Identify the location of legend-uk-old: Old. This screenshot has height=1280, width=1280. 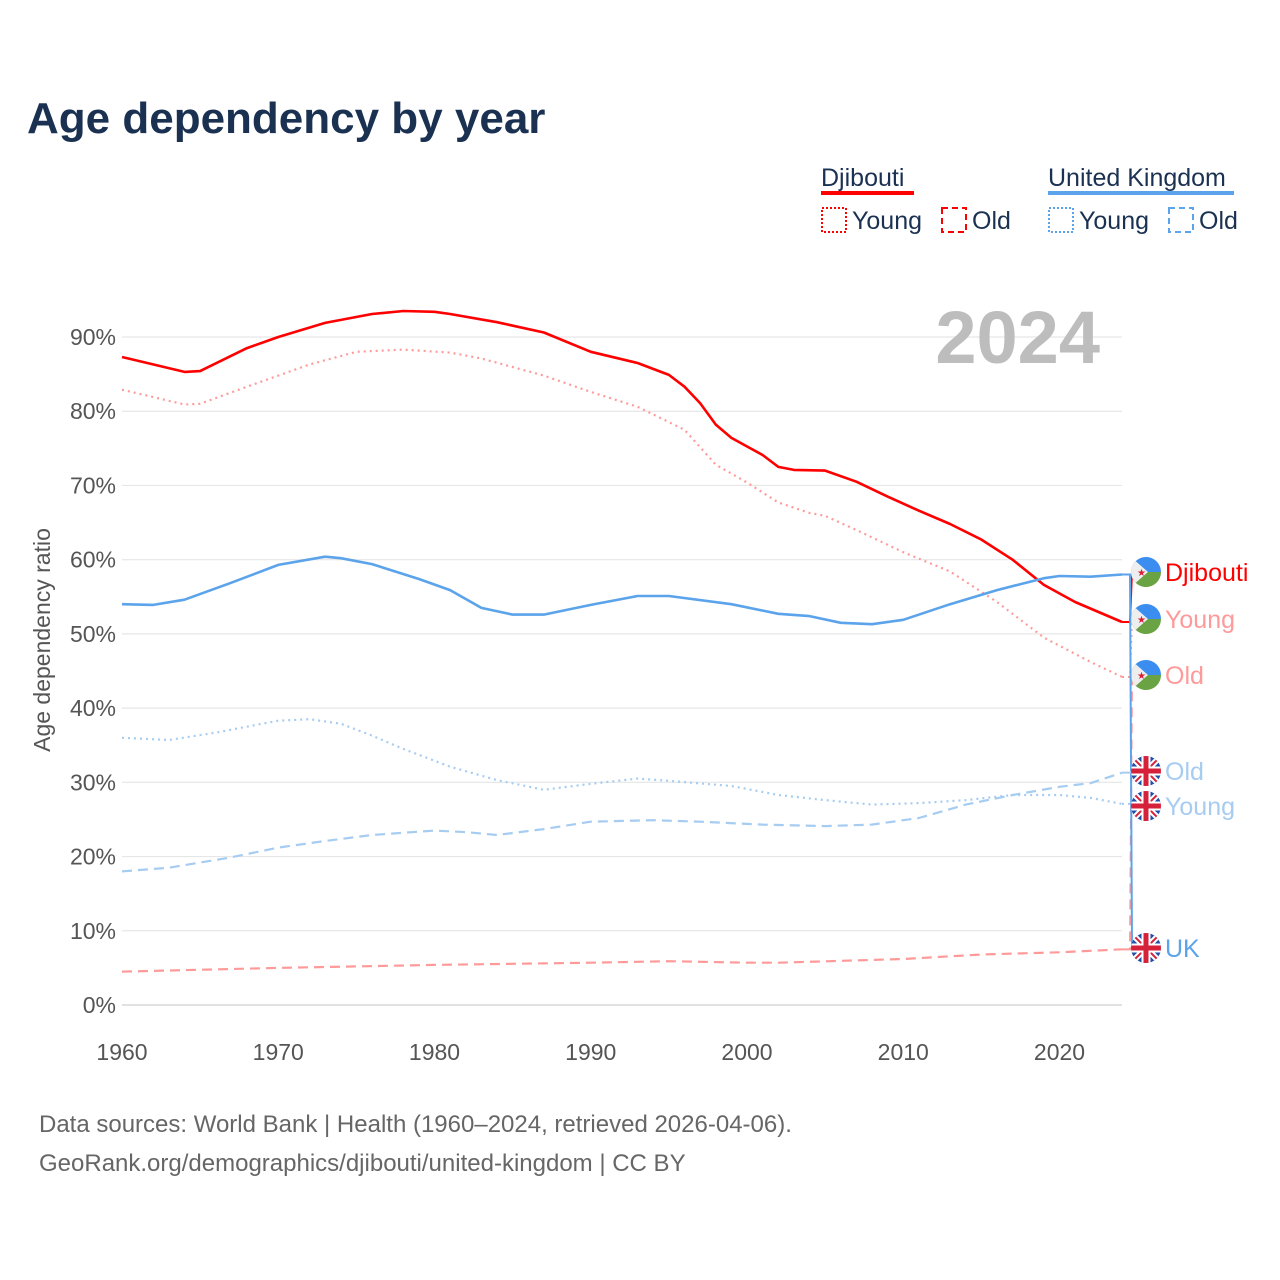
(1218, 221).